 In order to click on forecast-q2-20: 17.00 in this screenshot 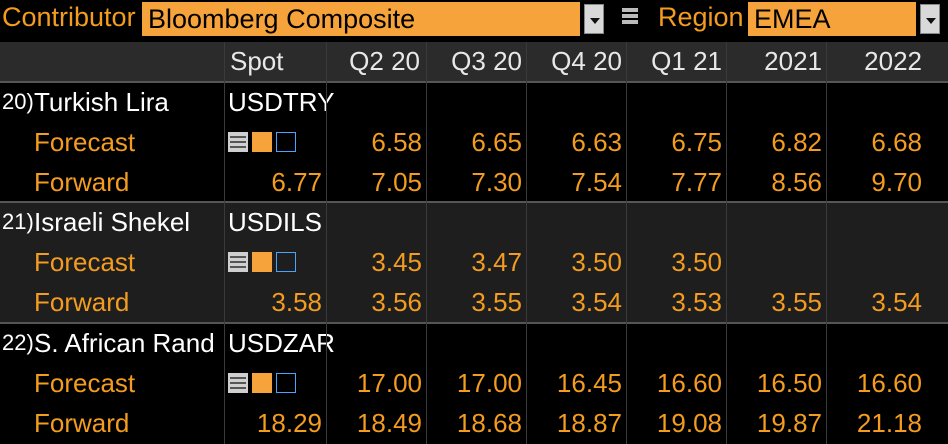, I will do `click(389, 383)`.